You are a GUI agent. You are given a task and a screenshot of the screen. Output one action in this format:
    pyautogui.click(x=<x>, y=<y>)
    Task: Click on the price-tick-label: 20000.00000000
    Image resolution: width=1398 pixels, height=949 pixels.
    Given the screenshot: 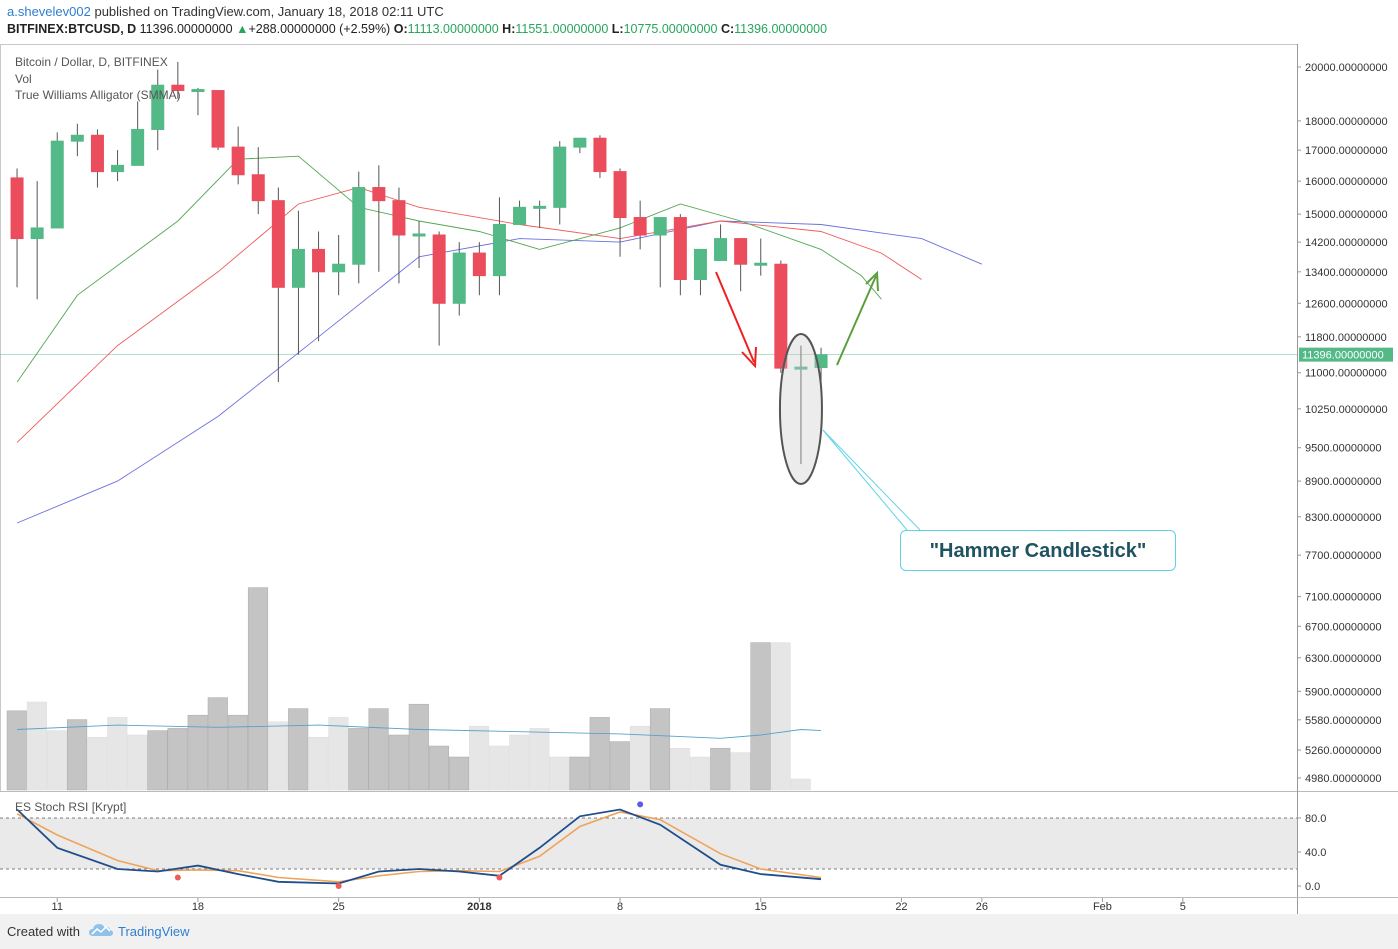 What is the action you would take?
    pyautogui.click(x=1346, y=68)
    